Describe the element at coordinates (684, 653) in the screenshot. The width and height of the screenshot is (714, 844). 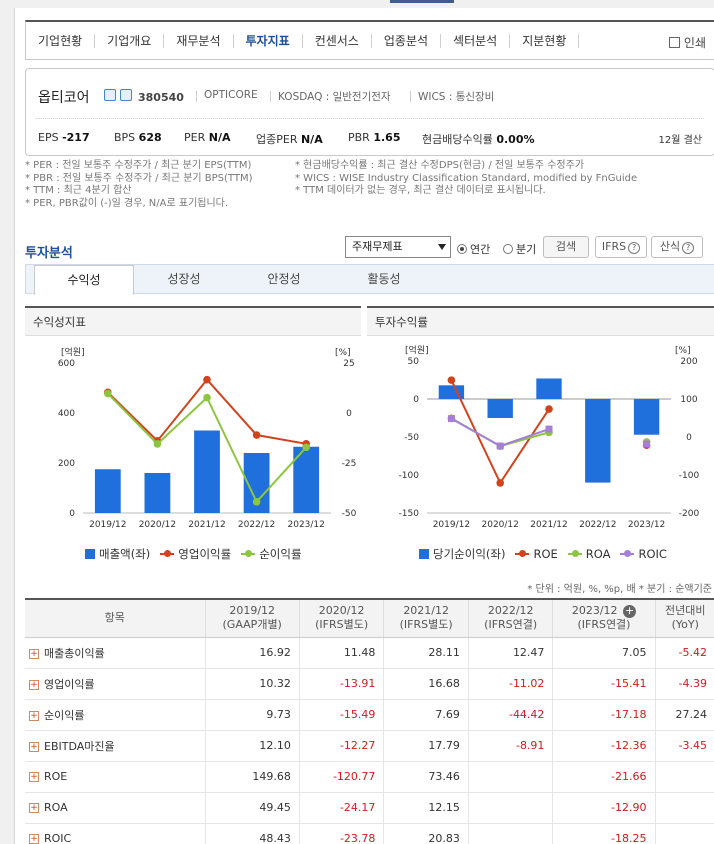
I see `table-cell: -5.42` at that location.